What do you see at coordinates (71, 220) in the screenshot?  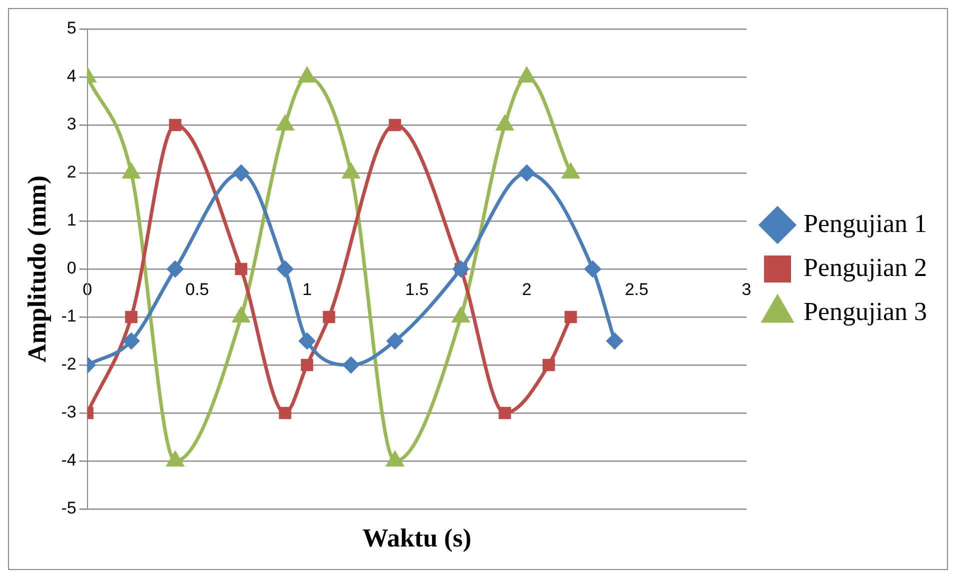 I see `y-tick-label: 1` at bounding box center [71, 220].